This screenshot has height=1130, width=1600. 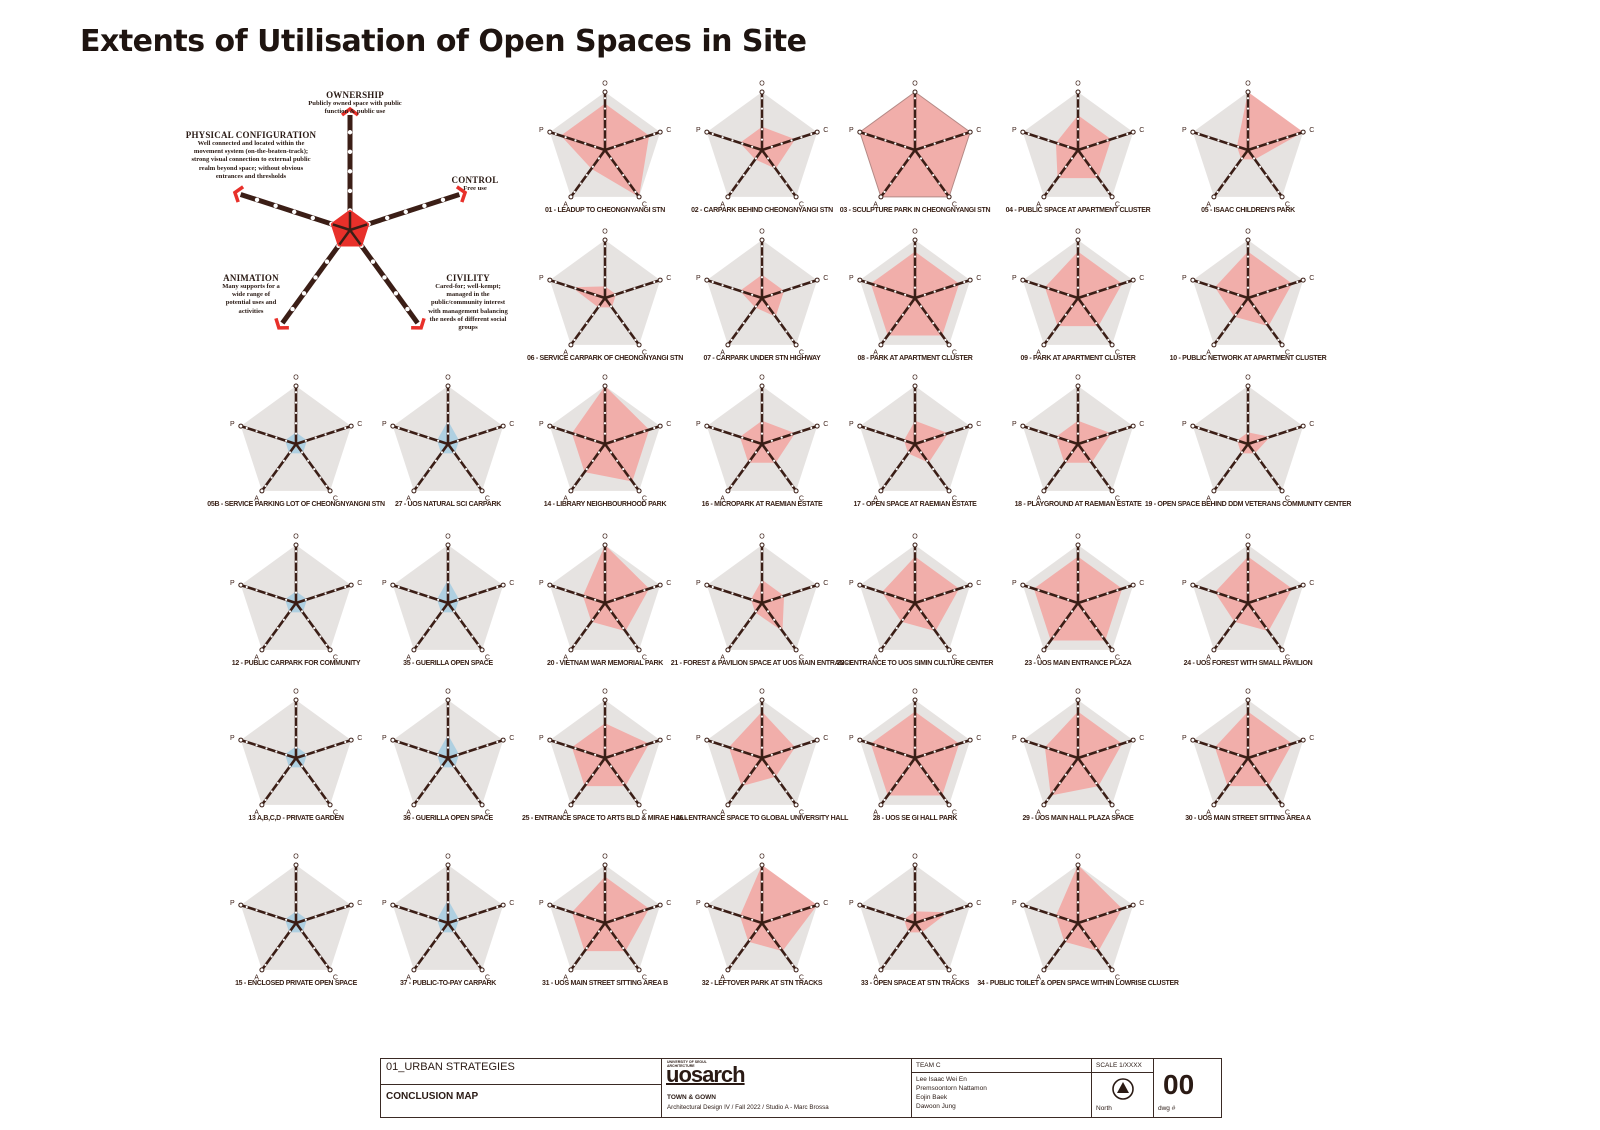 I want to click on radar-label: 07 - CARPARK UNDER STN HIGHWAY, so click(x=762, y=358).